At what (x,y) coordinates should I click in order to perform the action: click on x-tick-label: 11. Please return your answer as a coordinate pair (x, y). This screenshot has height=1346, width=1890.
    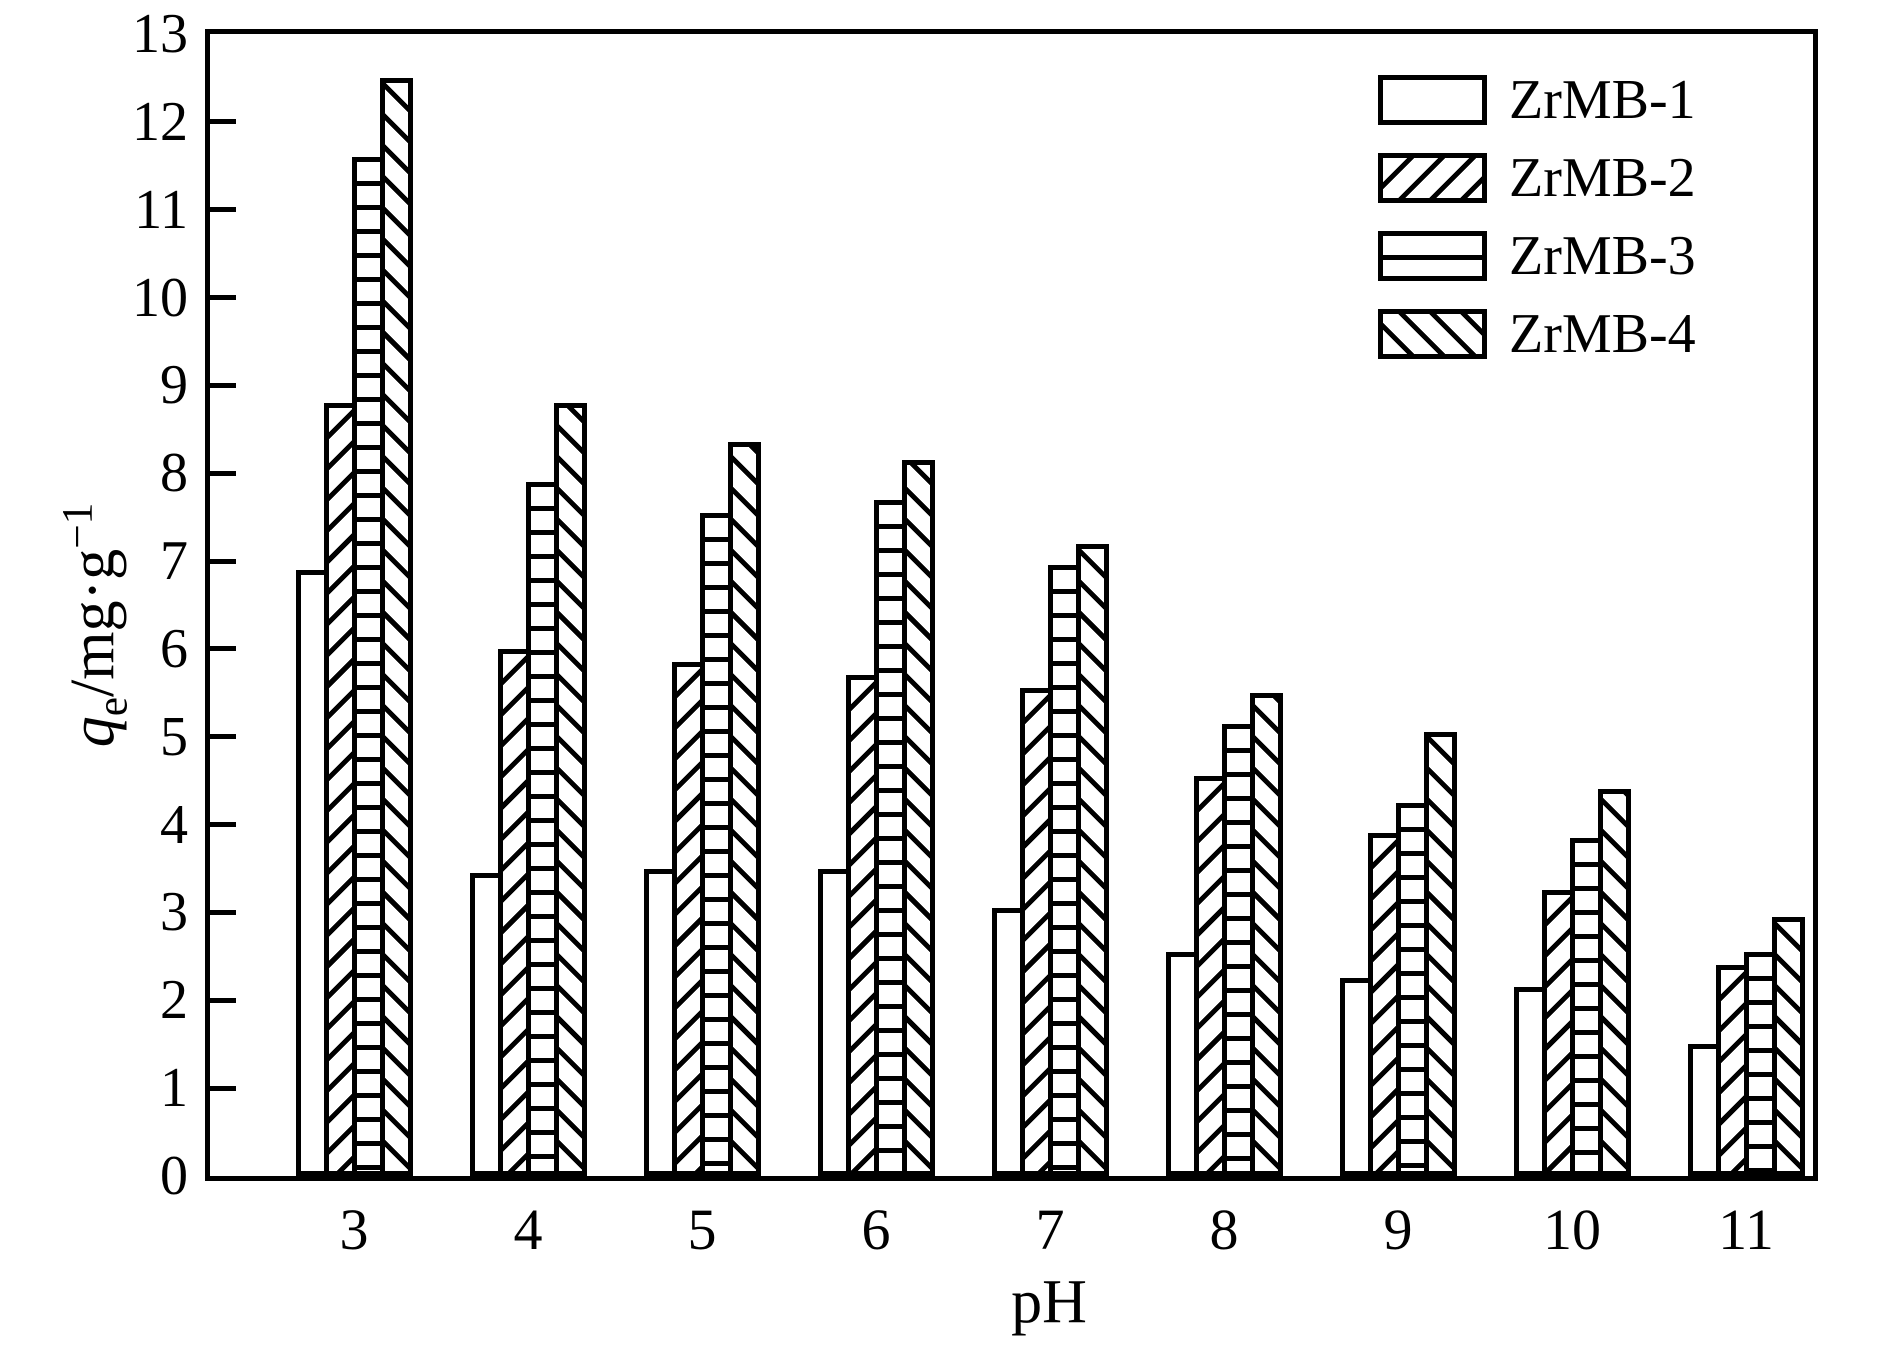
    Looking at the image, I should click on (1746, 1229).